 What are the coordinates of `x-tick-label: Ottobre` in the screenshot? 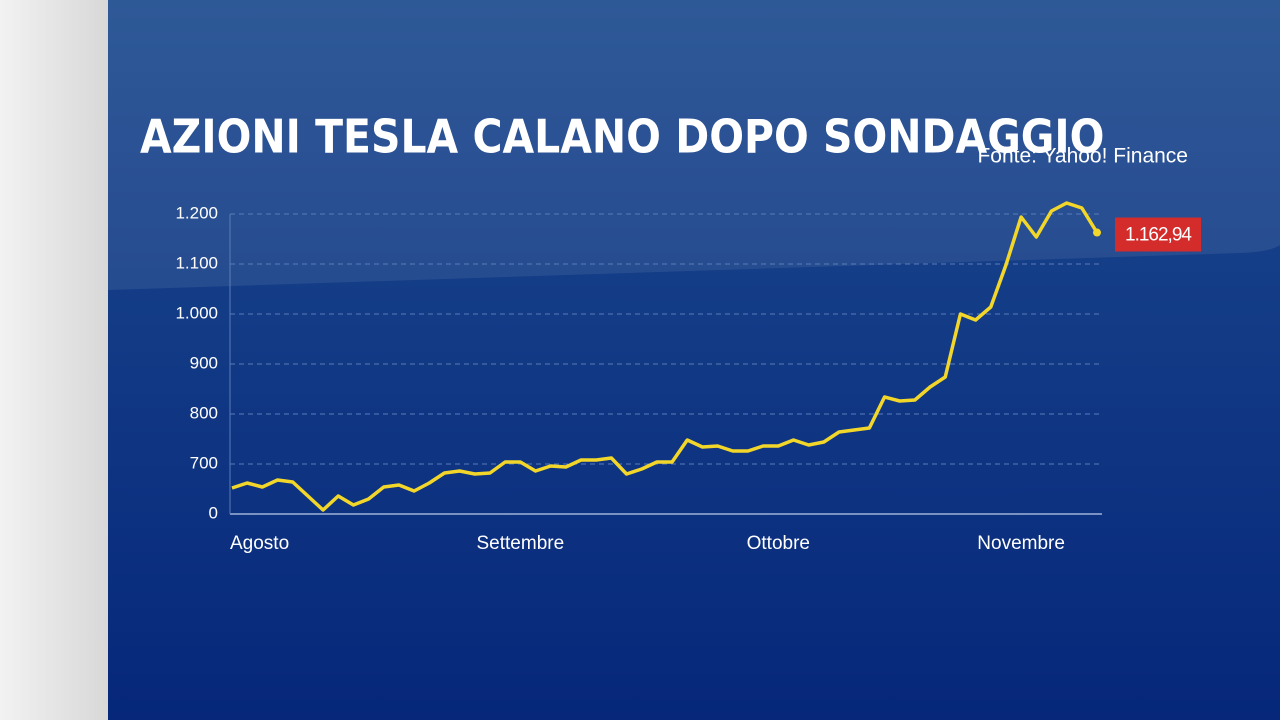 It's located at (778, 543).